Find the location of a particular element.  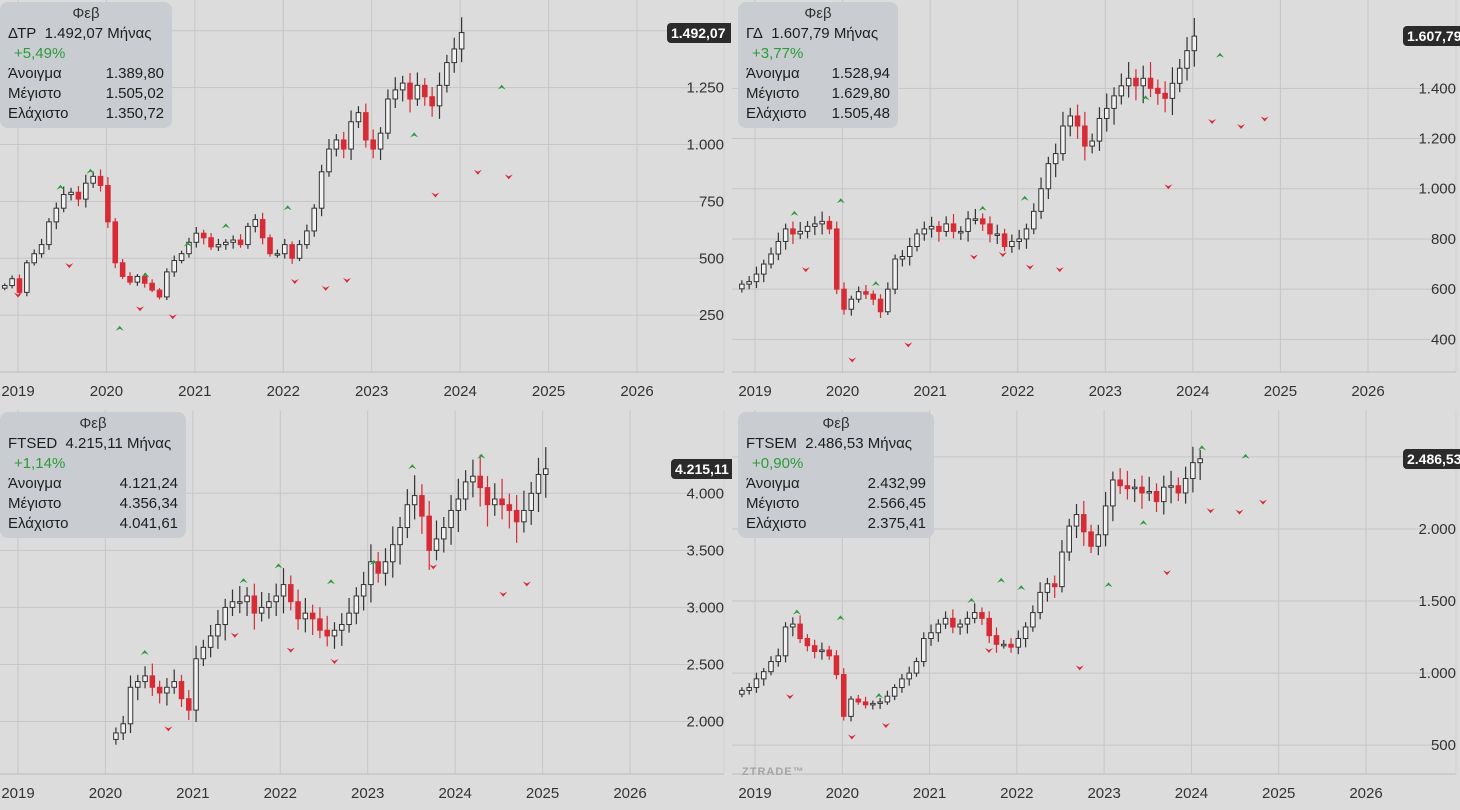

y-tick-label: 250 is located at coordinates (711, 315).